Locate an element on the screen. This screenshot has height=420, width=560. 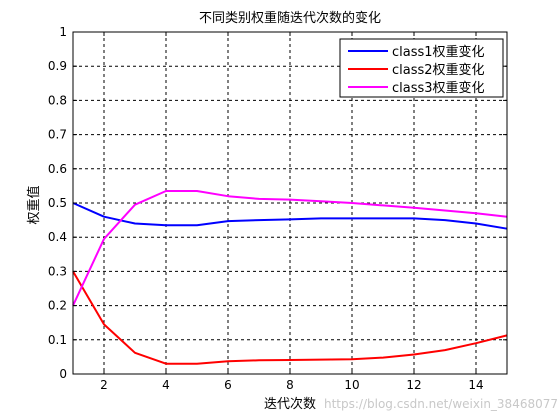
y-tick-label: 0.4 is located at coordinates (57, 237).